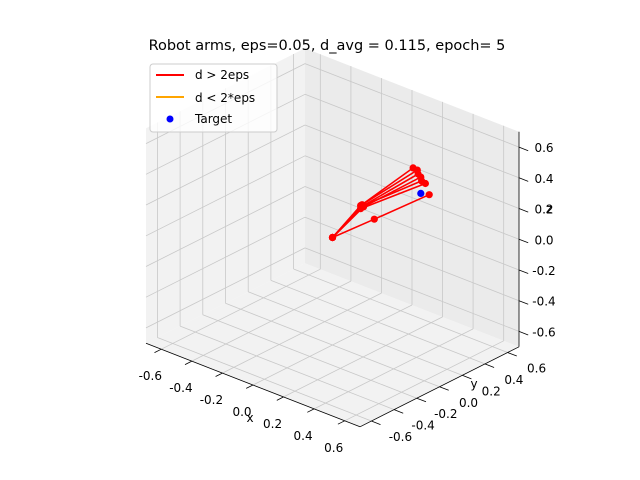 This screenshot has width=640, height=480. I want to click on z-tick-label: 0.6, so click(543, 148).